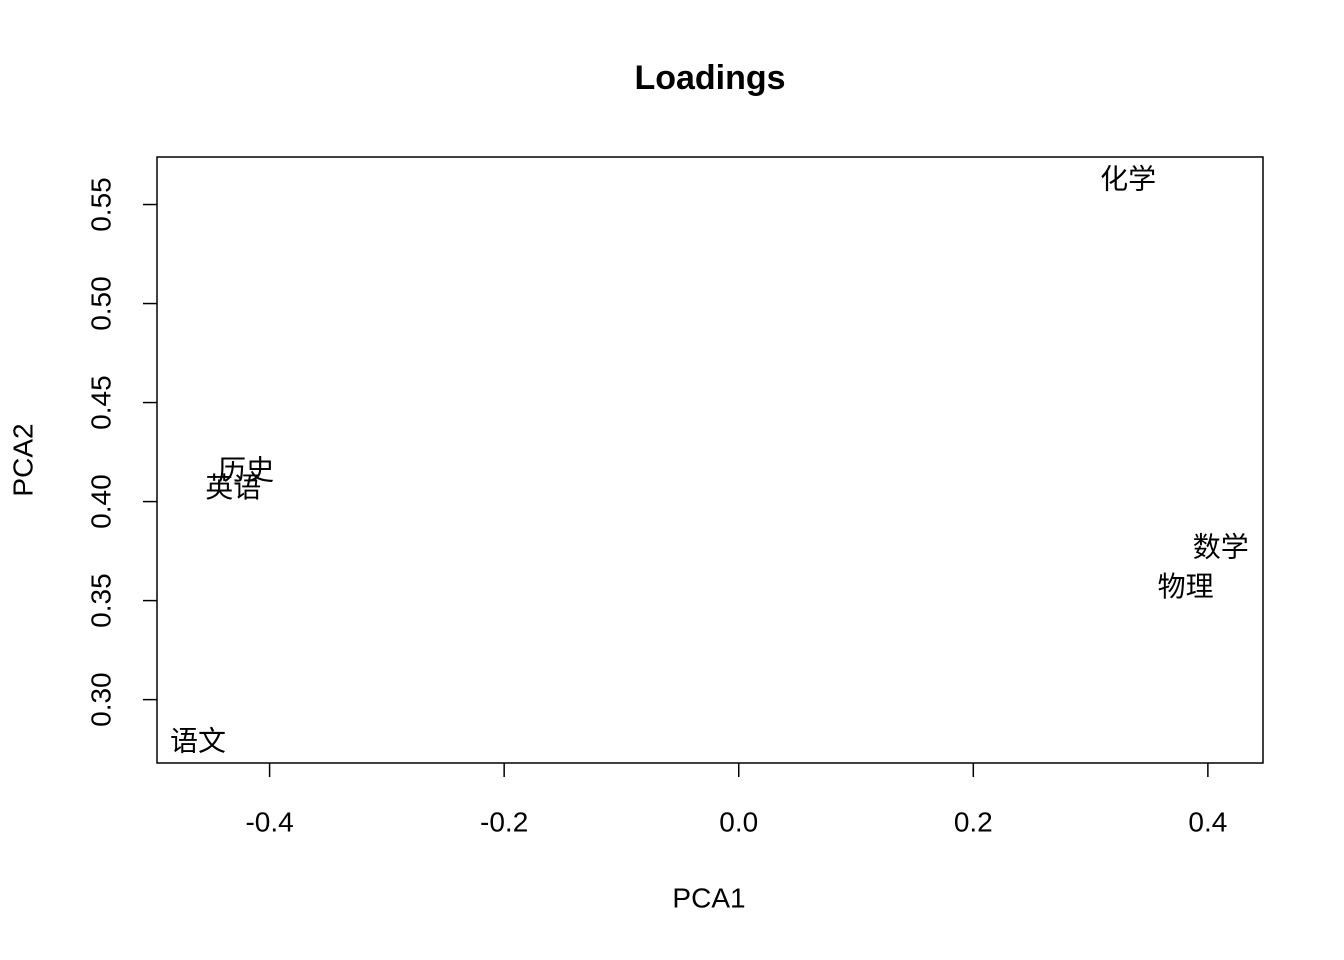 The width and height of the screenshot is (1344, 960). Describe the element at coordinates (100, 699) in the screenshot. I see `y-tick-label: 0.30` at that location.